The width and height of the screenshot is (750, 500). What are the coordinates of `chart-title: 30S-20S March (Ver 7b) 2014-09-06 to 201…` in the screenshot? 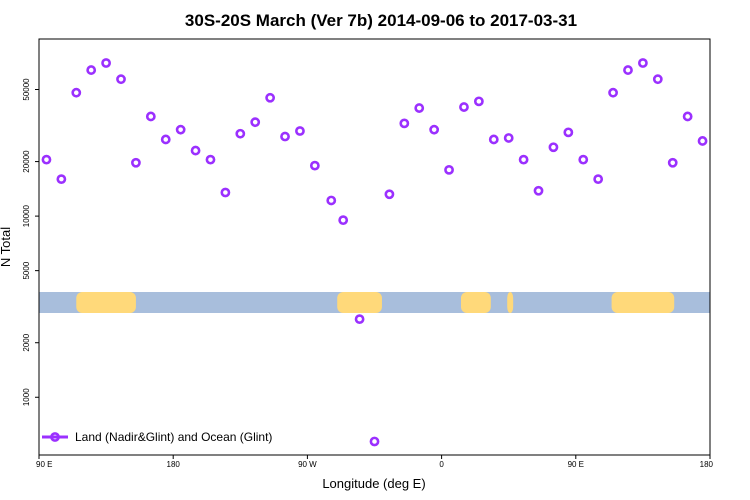 It's located at (381, 20).